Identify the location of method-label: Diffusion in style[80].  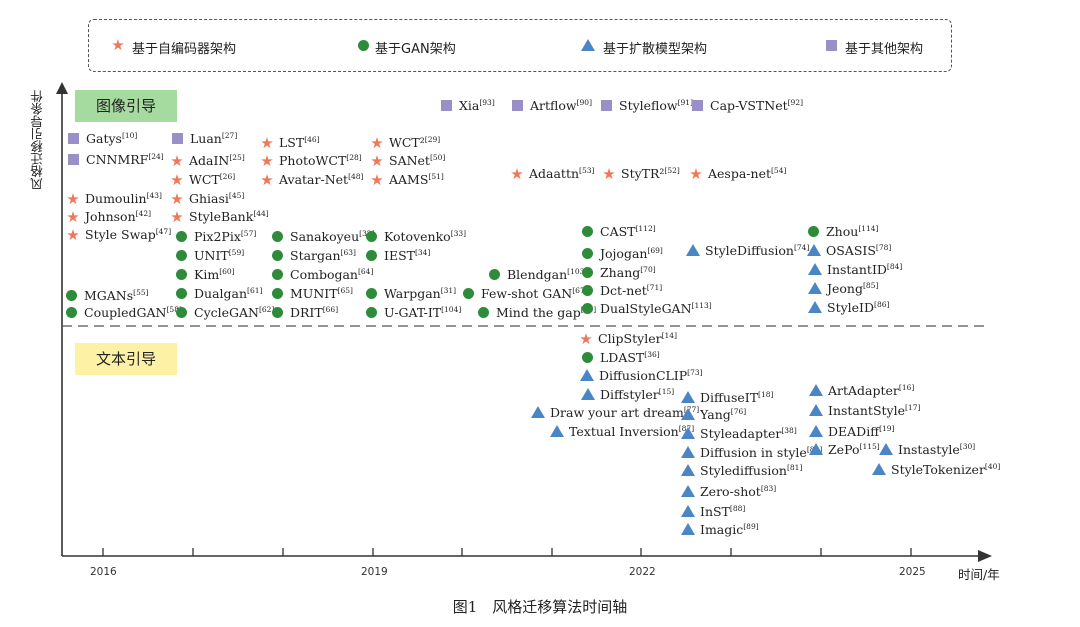
(761, 452).